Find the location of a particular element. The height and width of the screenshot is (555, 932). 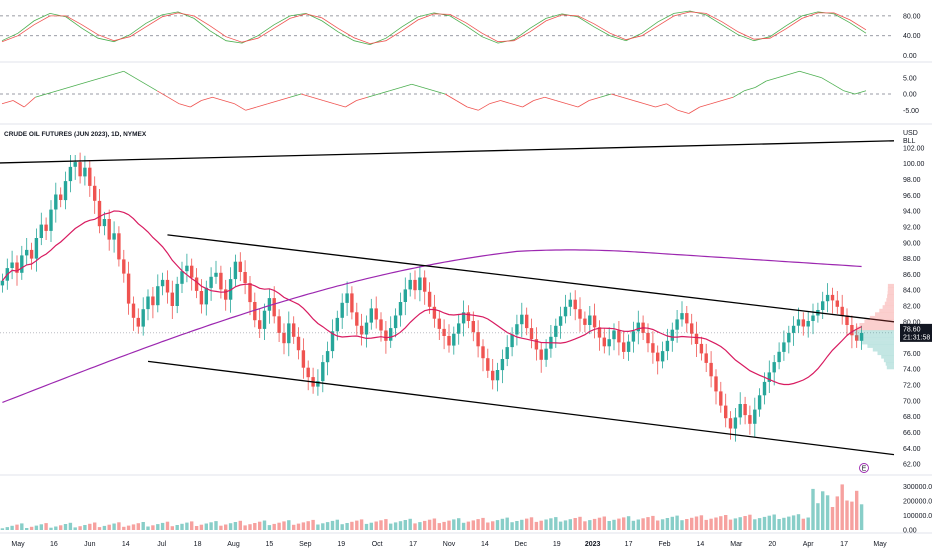

earnings-marker-icon is located at coordinates (864, 468).